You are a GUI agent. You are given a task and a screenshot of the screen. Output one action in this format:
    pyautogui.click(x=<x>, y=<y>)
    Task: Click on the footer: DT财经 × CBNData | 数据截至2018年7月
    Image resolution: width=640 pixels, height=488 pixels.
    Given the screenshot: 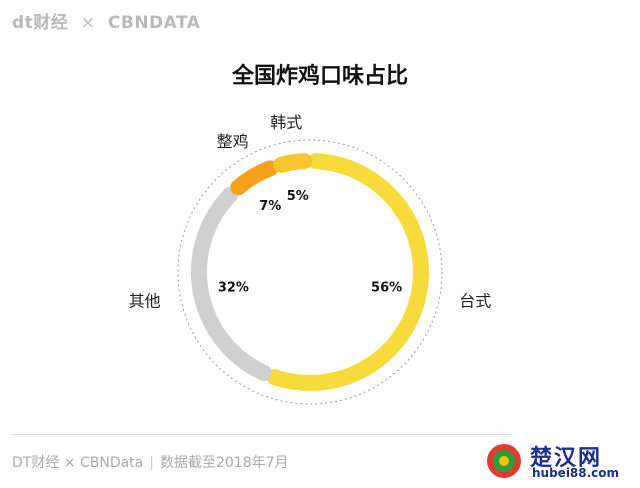 What is the action you would take?
    pyautogui.click(x=150, y=462)
    